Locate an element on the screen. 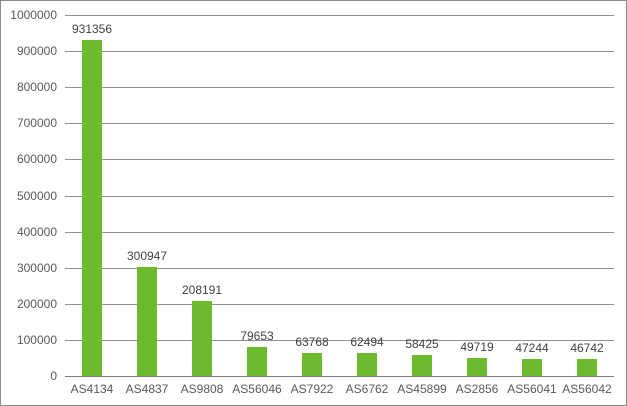 The width and height of the screenshot is (627, 406). y-axis-tick-label: 1000000 is located at coordinates (33, 15).